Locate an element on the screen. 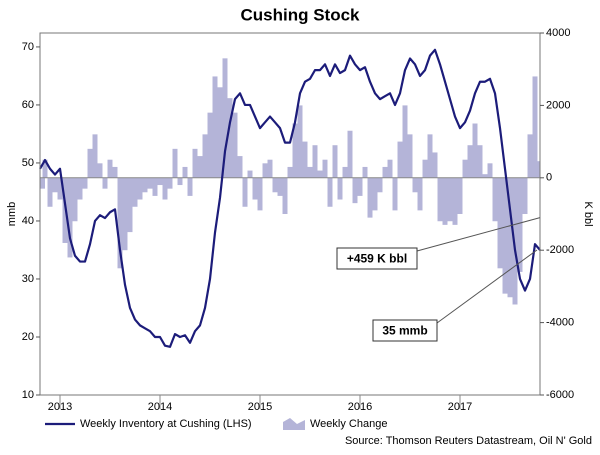  y-tick-label: 60 is located at coordinates (28, 105).